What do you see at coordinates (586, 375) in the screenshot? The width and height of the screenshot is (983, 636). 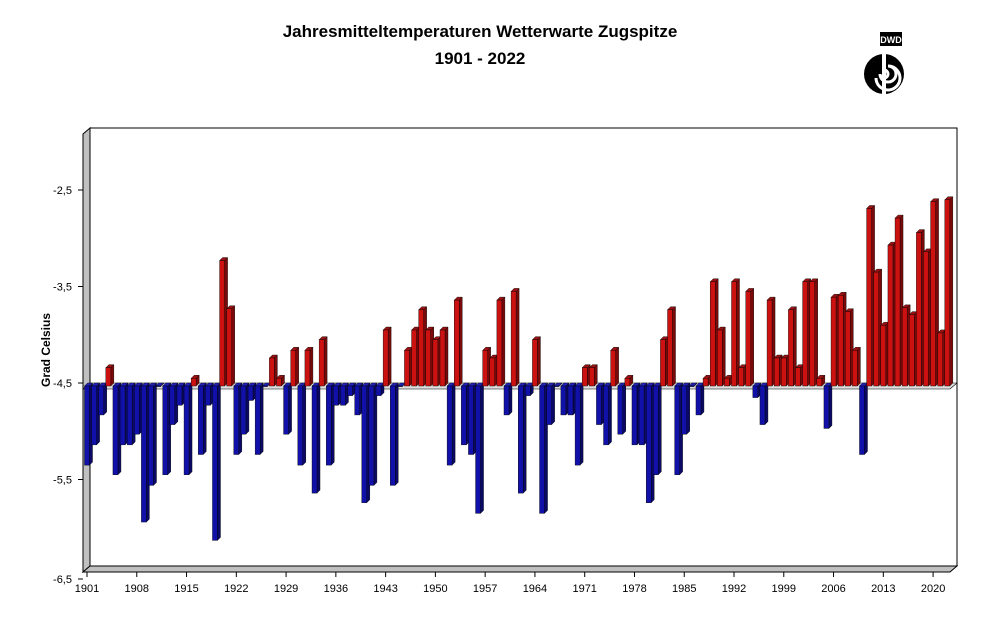 I see `bar-1971` at bounding box center [586, 375].